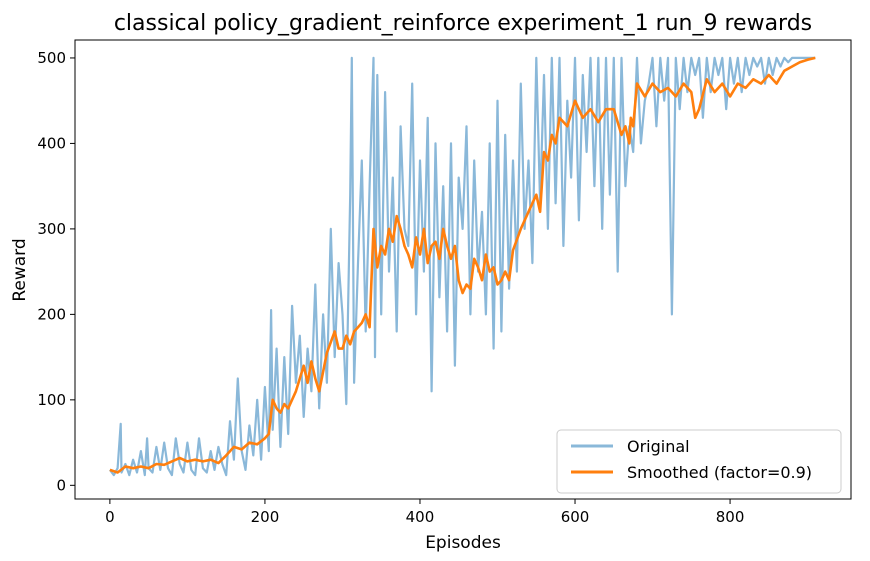  I want to click on x-tick-label: 800, so click(730, 517).